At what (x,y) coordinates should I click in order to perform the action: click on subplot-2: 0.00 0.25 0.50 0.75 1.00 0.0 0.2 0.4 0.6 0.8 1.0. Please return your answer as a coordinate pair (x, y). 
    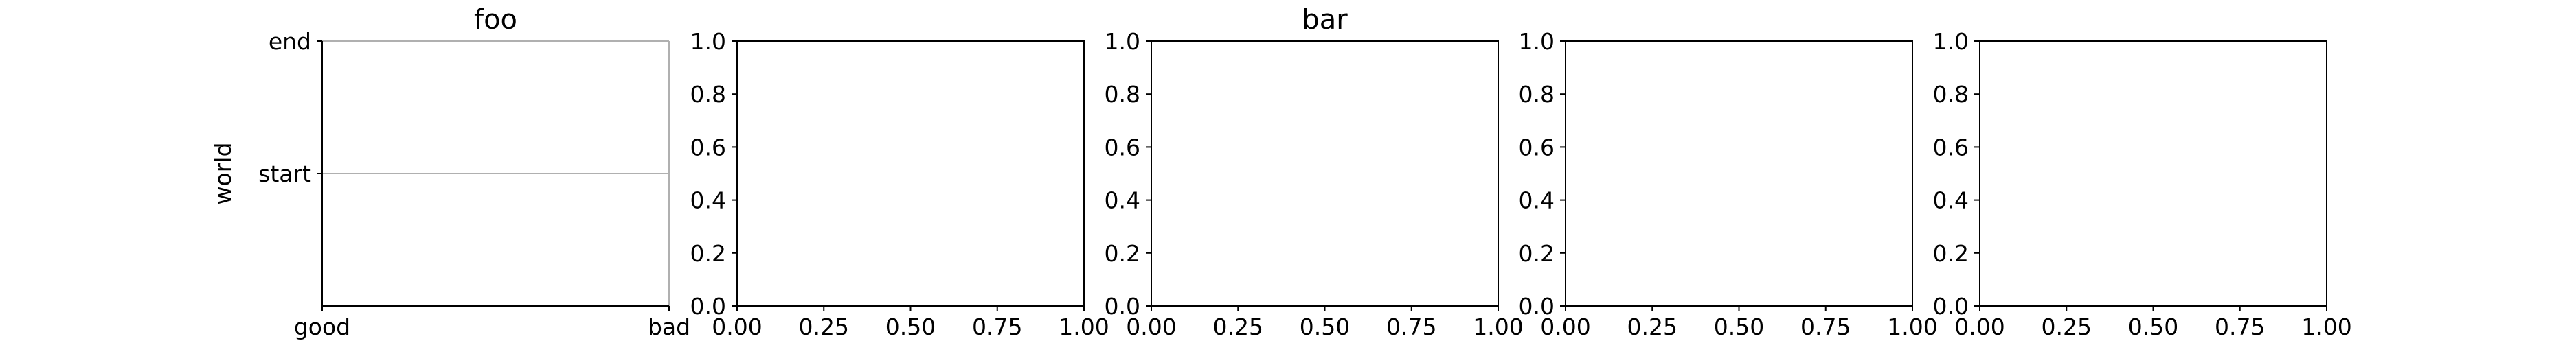
    Looking at the image, I should click on (899, 184).